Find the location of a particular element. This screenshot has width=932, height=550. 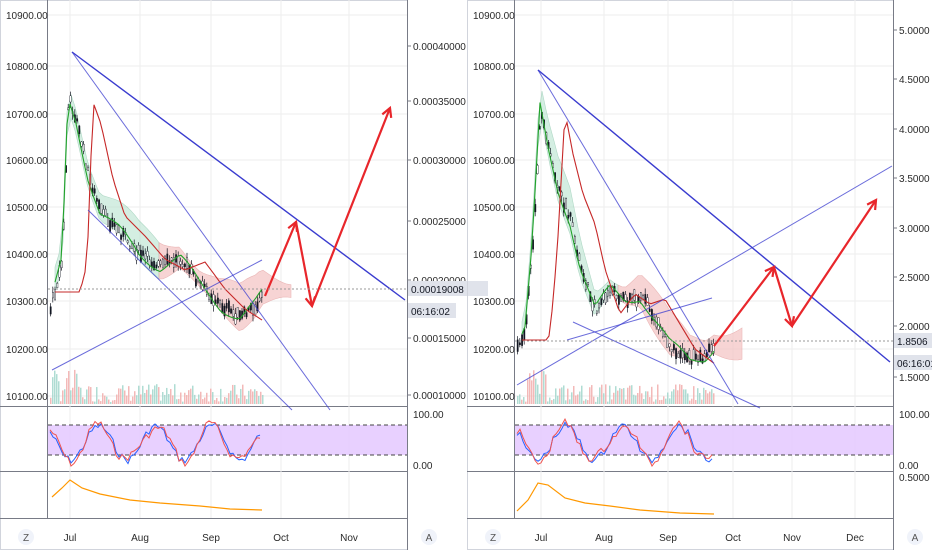

oscillator-tick-label: 0.5000 is located at coordinates (914, 478).